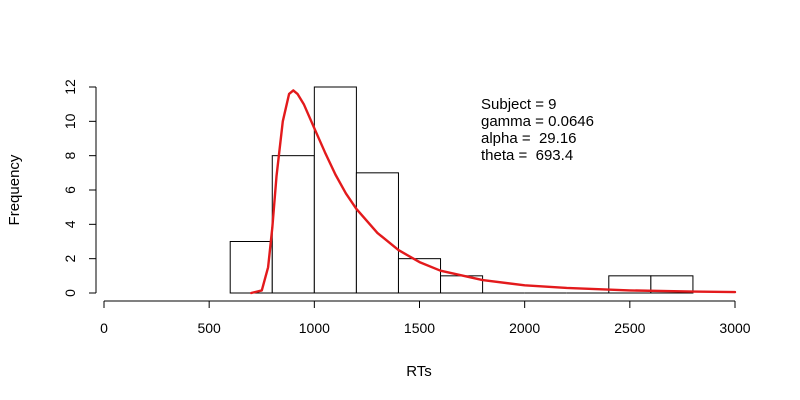 The width and height of the screenshot is (800, 400). Describe the element at coordinates (14, 189) in the screenshot. I see `y-axis-title: Frequency` at that location.